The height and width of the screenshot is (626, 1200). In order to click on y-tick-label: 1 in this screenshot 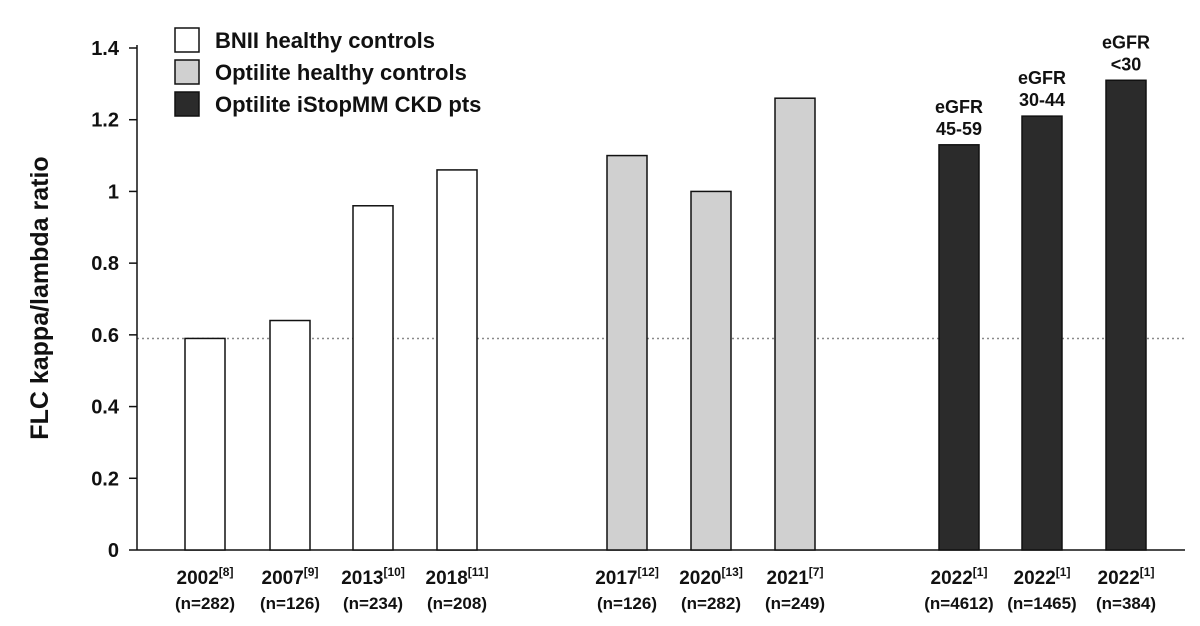, I will do `click(113, 192)`.